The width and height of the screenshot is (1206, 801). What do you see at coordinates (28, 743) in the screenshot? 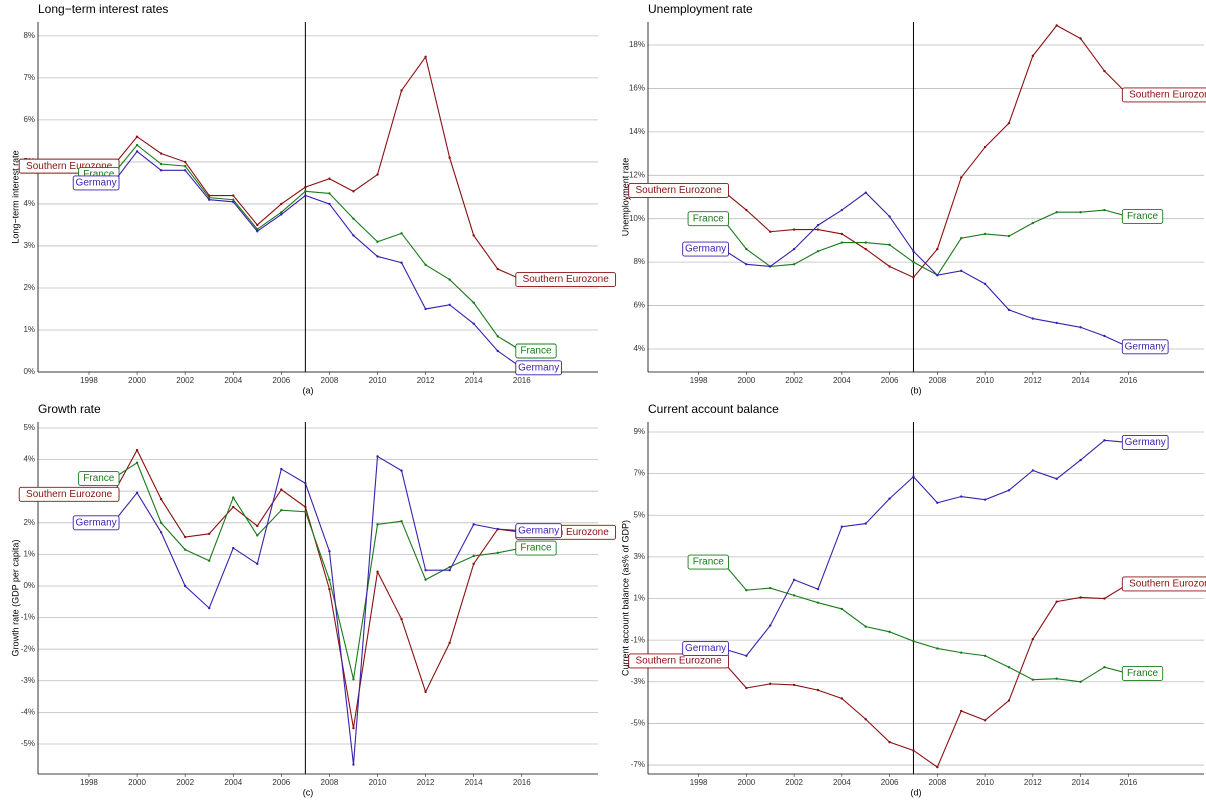
I see `y-tick-label: -5%` at bounding box center [28, 743].